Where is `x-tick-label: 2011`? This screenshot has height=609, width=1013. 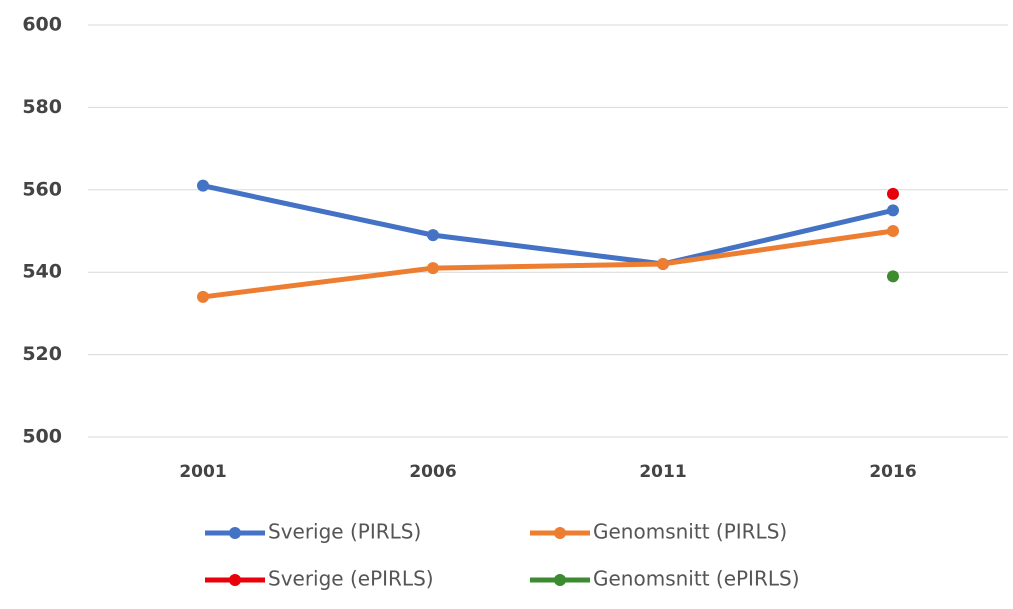 x-tick-label: 2011 is located at coordinates (662, 472).